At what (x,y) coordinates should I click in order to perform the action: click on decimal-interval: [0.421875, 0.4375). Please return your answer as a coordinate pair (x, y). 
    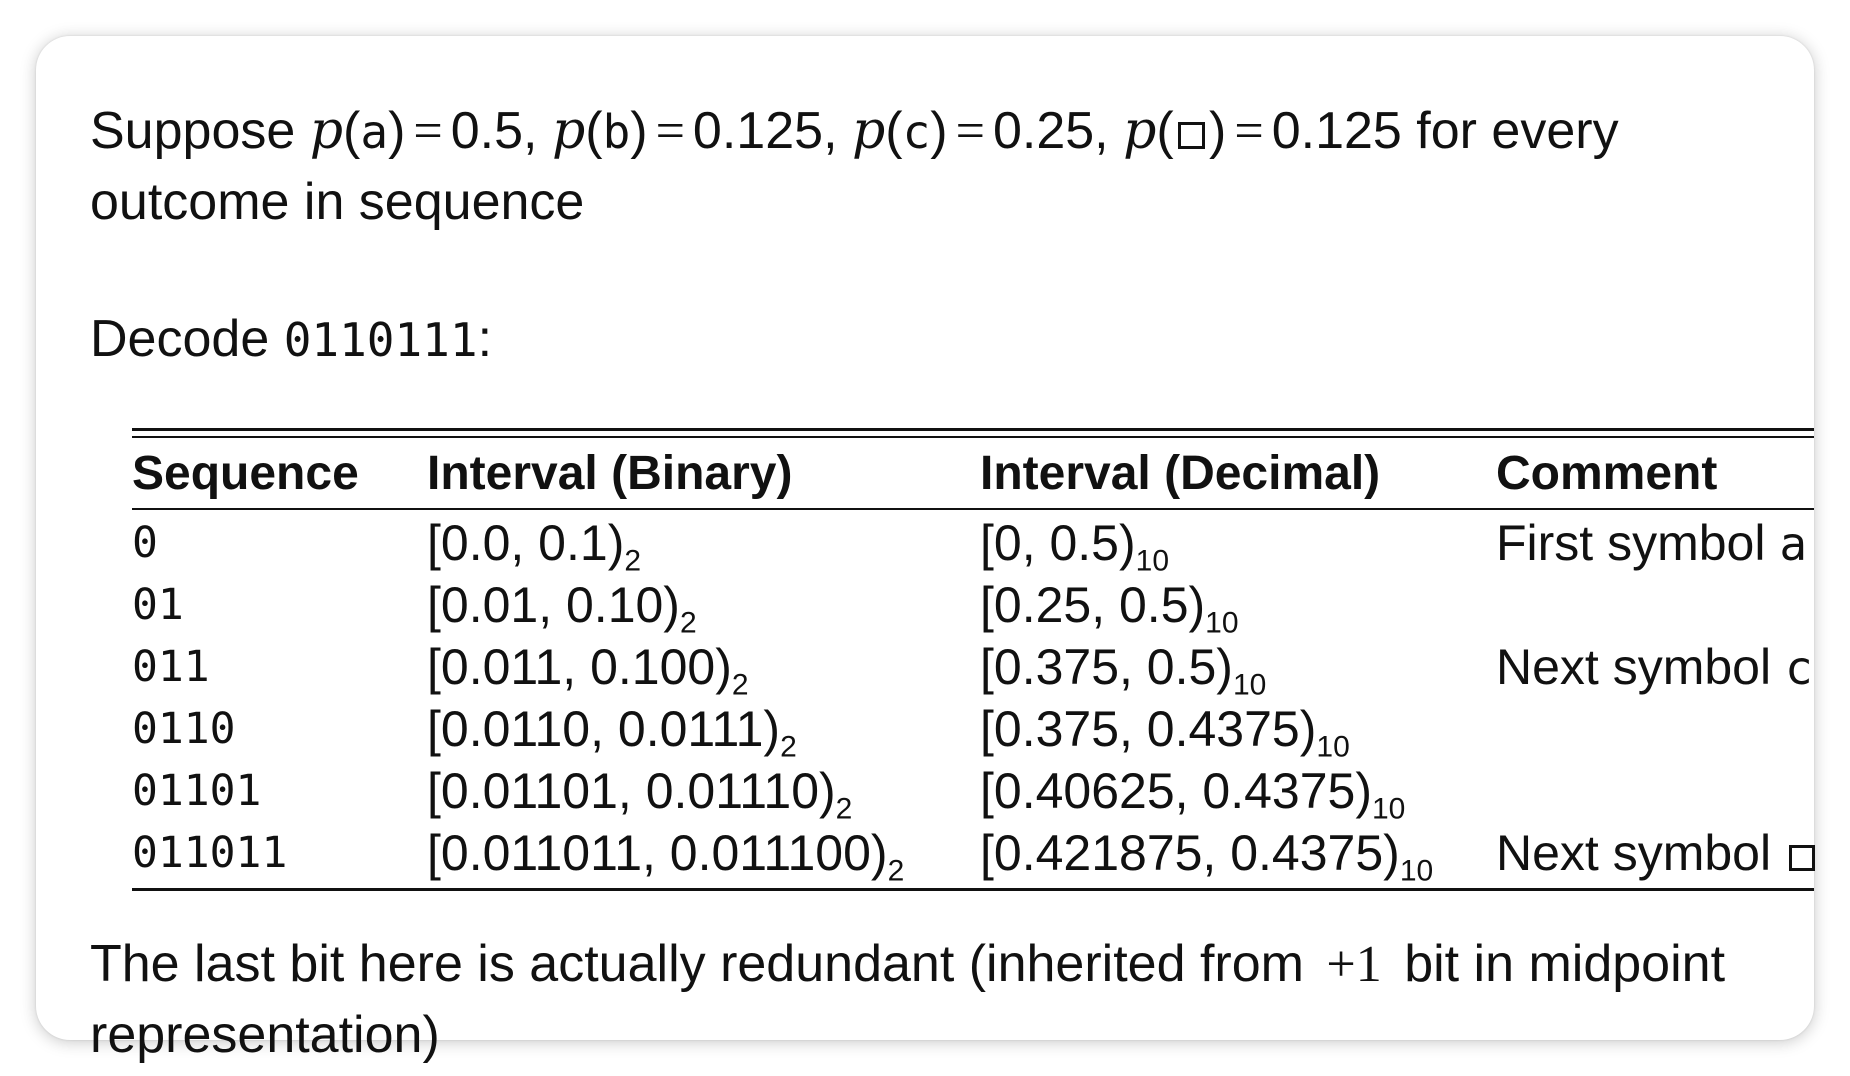
    Looking at the image, I should click on (1190, 853).